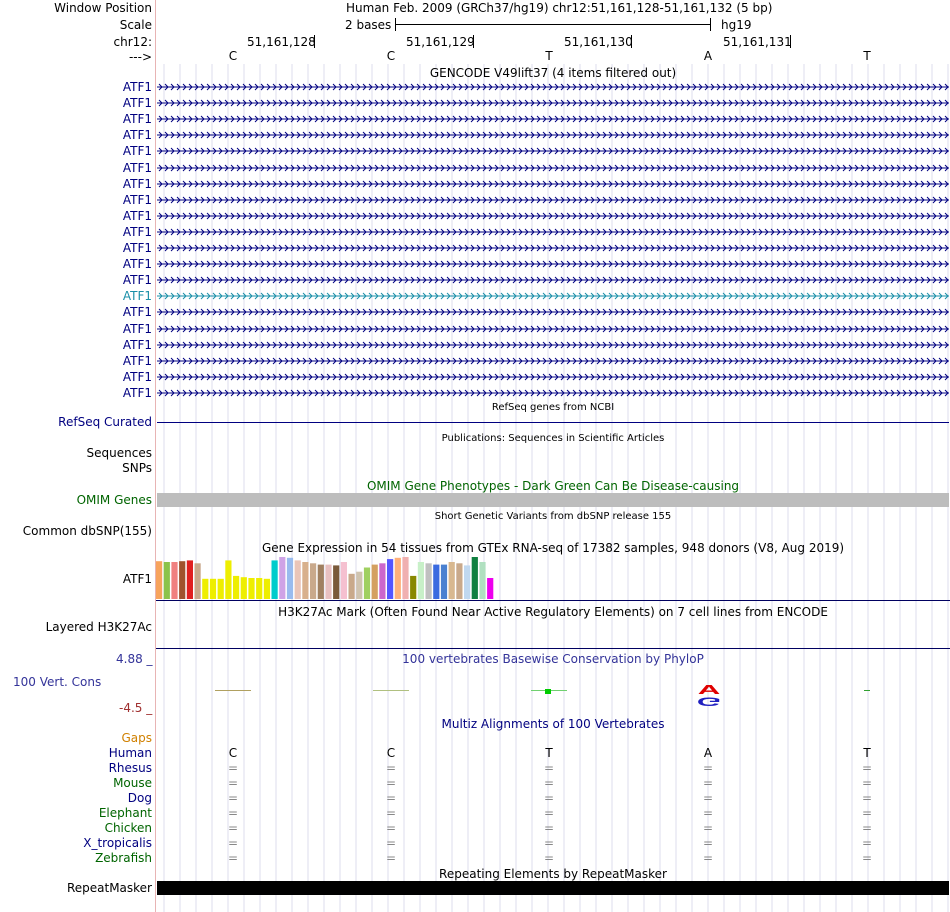  I want to click on publications-label: Sequences, so click(119, 453).